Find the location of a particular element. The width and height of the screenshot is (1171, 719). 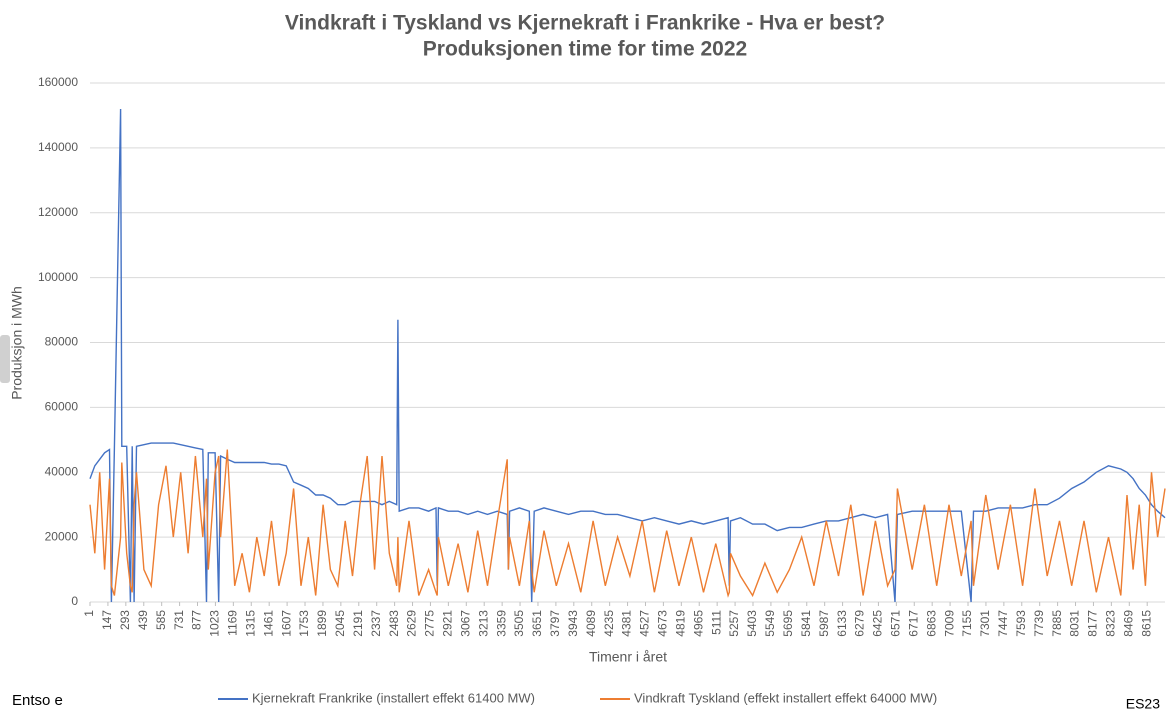

x-tick-label: 4235 is located at coordinates (609, 623).